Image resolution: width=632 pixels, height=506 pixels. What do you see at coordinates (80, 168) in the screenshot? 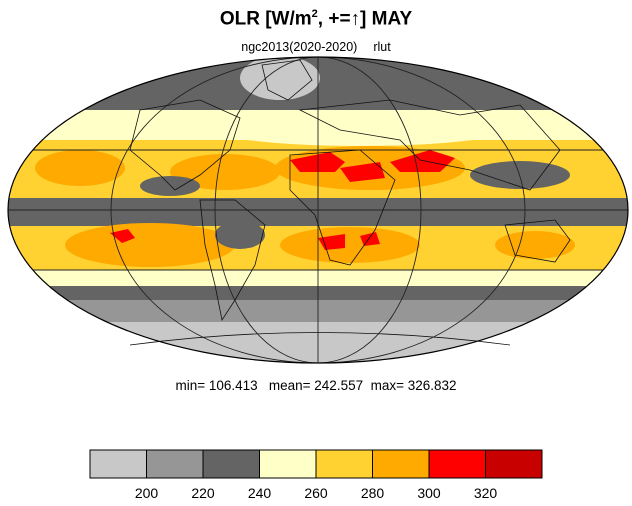
I see `pacific-hot-patch` at bounding box center [80, 168].